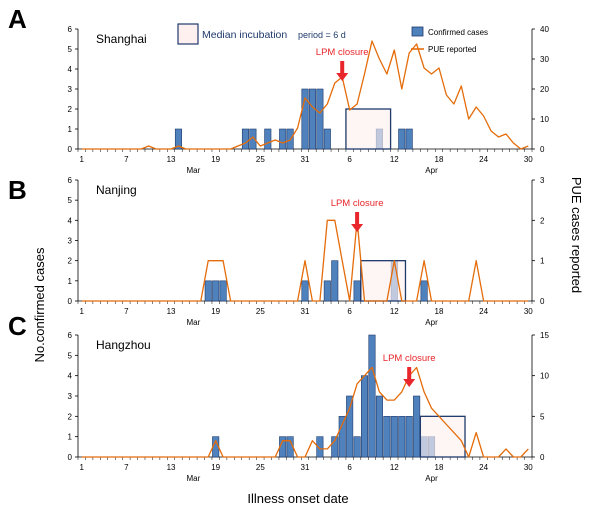 This screenshot has height=522, width=600. What do you see at coordinates (305, 467) in the screenshot?
I see `x-tick-label: 31` at bounding box center [305, 467].